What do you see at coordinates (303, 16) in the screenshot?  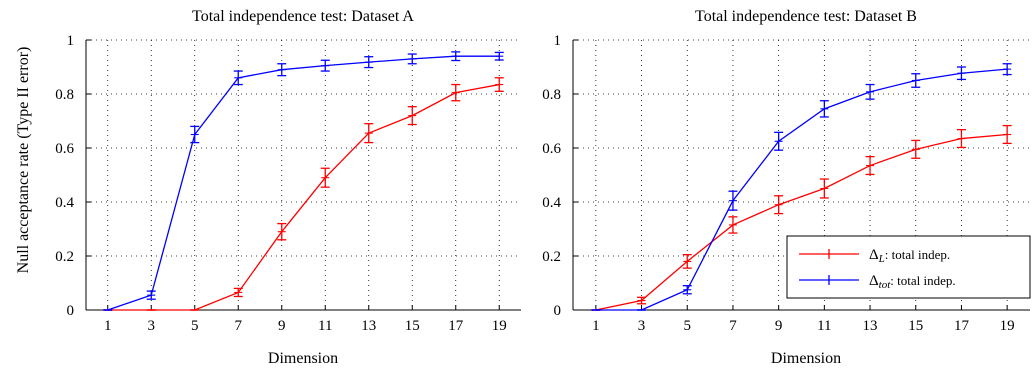 I see `chart-title: Total independence test: Dataset A` at bounding box center [303, 16].